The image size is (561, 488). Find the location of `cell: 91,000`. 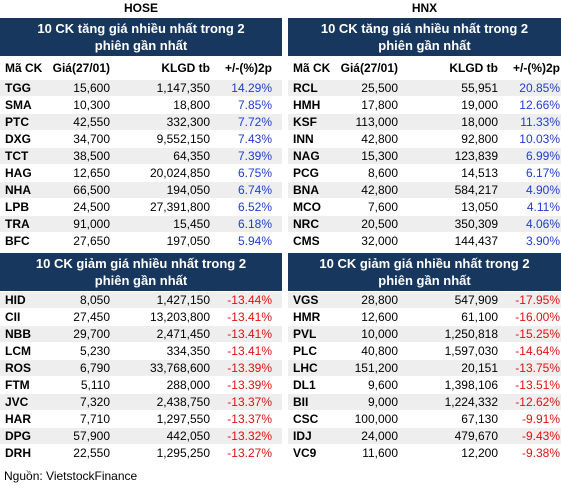

cell: 91,000 is located at coordinates (91, 224).